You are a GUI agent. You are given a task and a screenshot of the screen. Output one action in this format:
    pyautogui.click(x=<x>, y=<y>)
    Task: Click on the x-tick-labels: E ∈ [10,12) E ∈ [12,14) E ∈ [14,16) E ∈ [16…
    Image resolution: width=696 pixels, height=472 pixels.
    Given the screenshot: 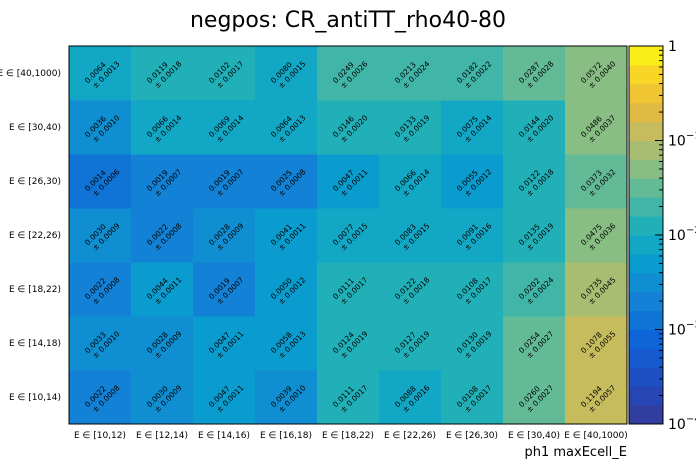 What is the action you would take?
    pyautogui.click(x=351, y=436)
    